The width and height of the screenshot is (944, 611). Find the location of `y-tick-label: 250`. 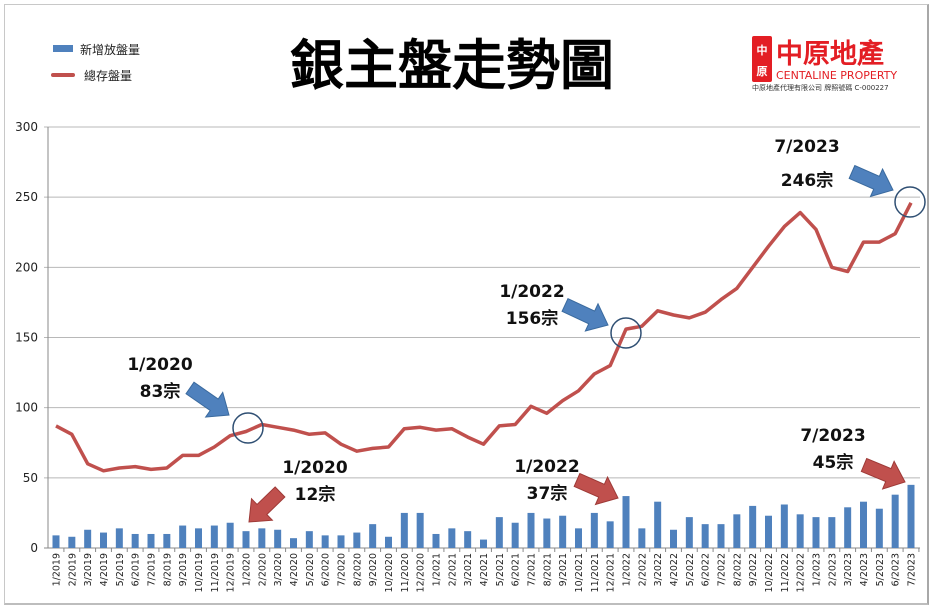

y-tick-label: 250 is located at coordinates (26, 197).